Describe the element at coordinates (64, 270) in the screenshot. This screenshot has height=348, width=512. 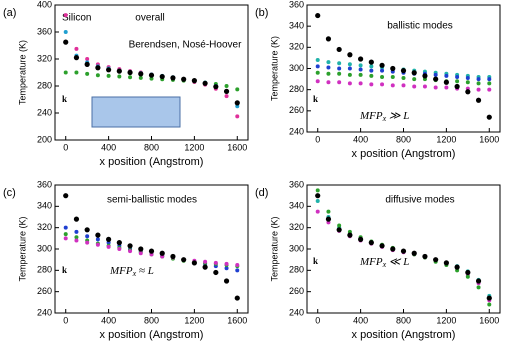
I see `k-label: k` at that location.